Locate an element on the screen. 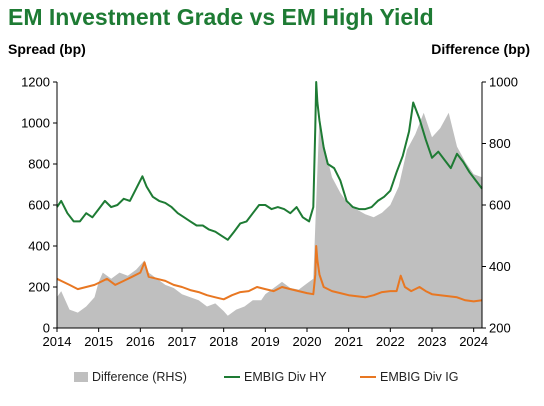 The height and width of the screenshot is (406, 544). x-tick-label: 2024 is located at coordinates (473, 341).